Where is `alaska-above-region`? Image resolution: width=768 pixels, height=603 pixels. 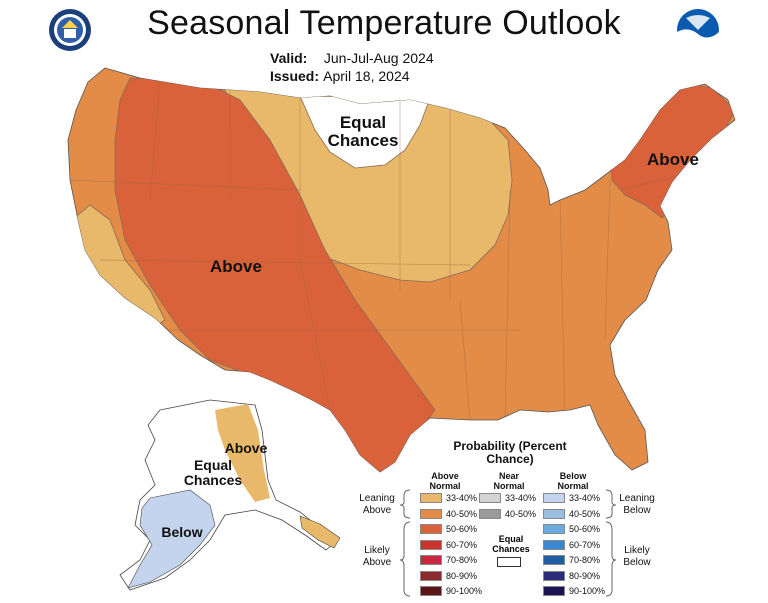
alaska-above-region is located at coordinates (242, 453).